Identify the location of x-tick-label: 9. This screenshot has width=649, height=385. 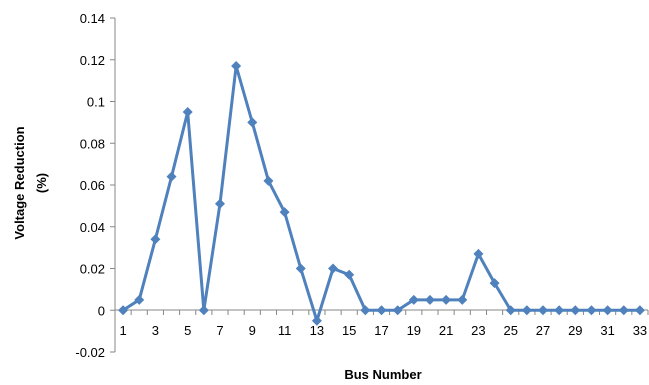
(252, 330).